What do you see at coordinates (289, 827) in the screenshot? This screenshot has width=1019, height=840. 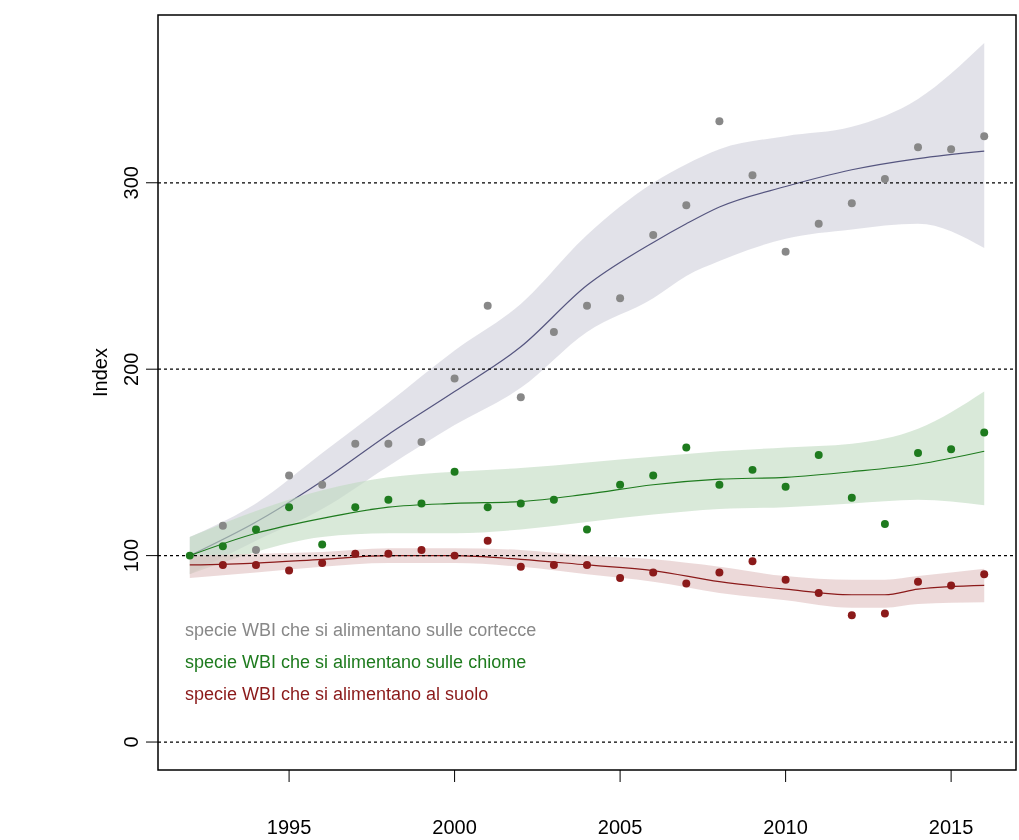 I see `x-tick-label: 1995` at bounding box center [289, 827].